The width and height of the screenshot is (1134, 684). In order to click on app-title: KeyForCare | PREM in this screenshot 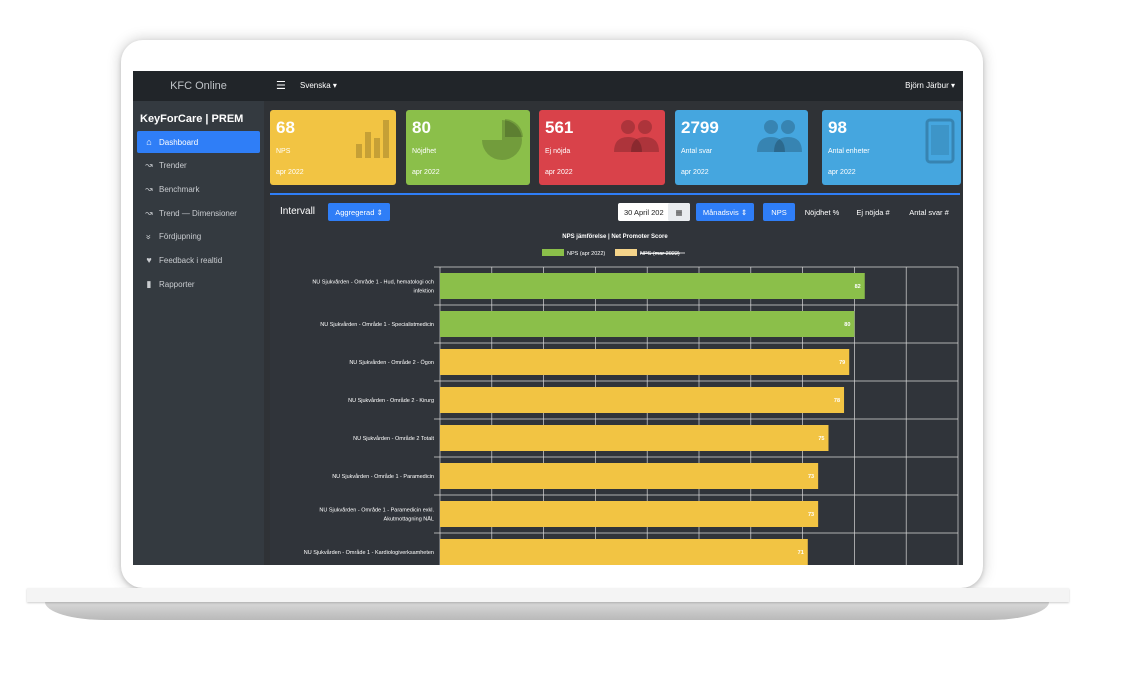, I will do `click(192, 119)`.